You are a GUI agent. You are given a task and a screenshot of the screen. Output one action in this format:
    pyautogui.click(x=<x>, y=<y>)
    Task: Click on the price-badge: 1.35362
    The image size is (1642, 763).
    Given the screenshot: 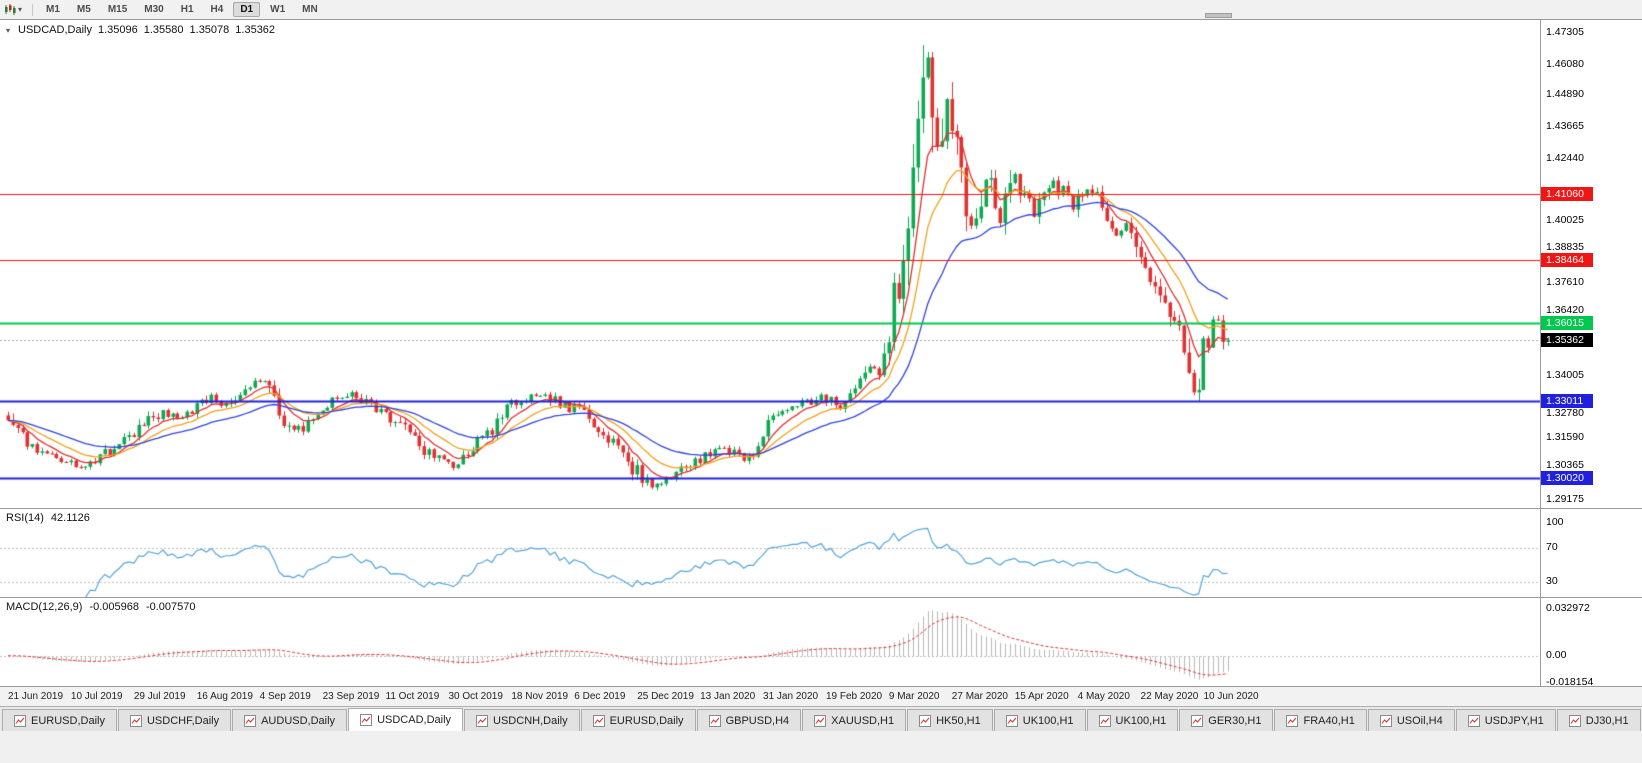 What is the action you would take?
    pyautogui.click(x=1567, y=340)
    